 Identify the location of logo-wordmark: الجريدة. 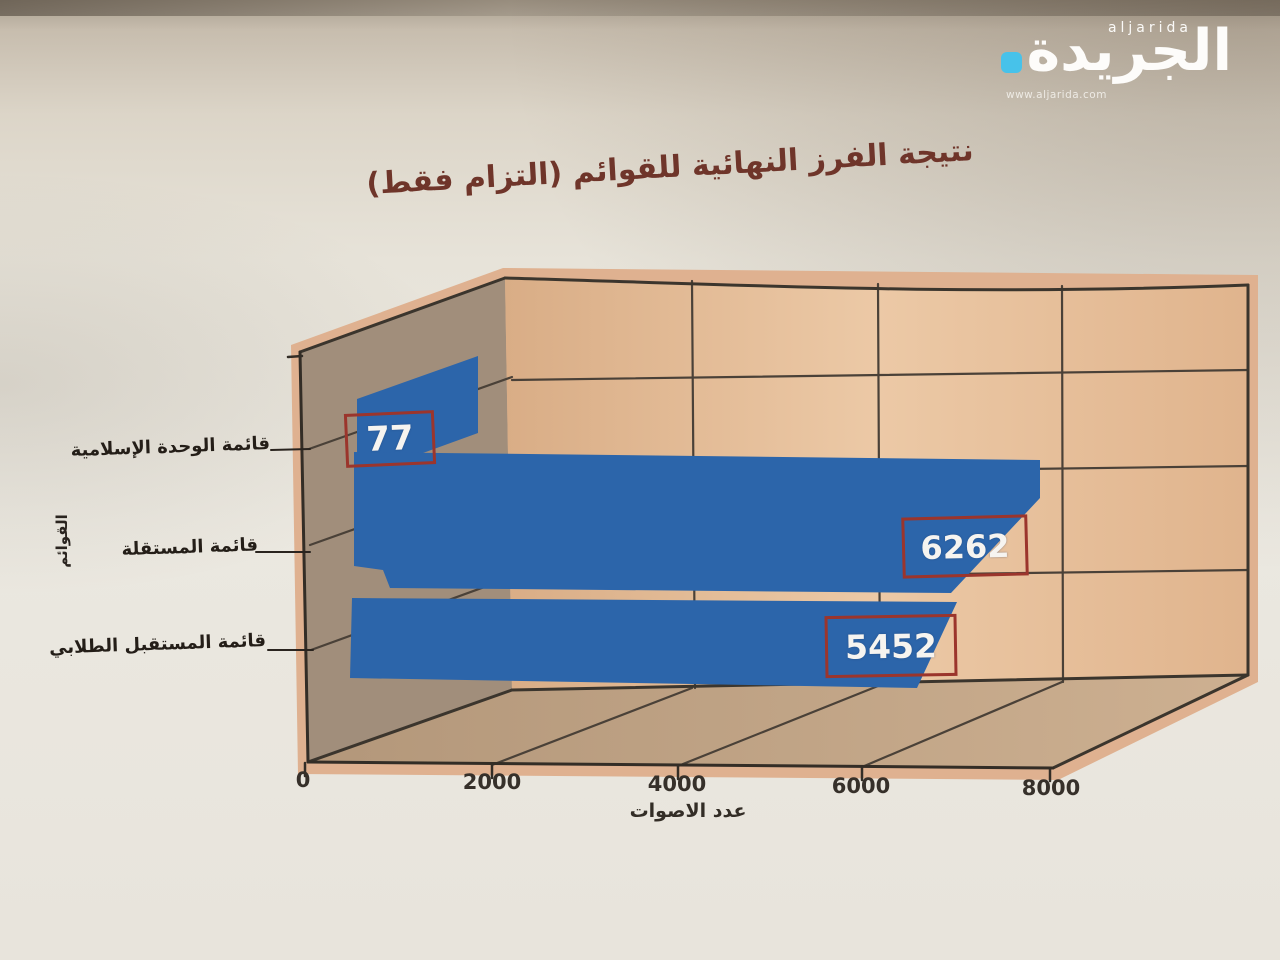
(1116, 51).